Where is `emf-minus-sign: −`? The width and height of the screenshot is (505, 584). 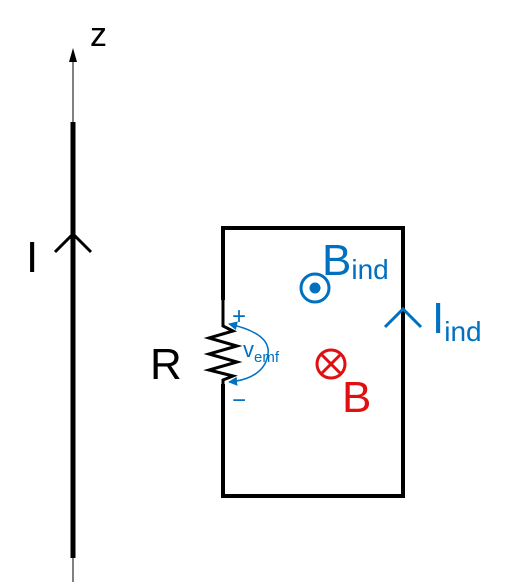 emf-minus-sign: − is located at coordinates (239, 400).